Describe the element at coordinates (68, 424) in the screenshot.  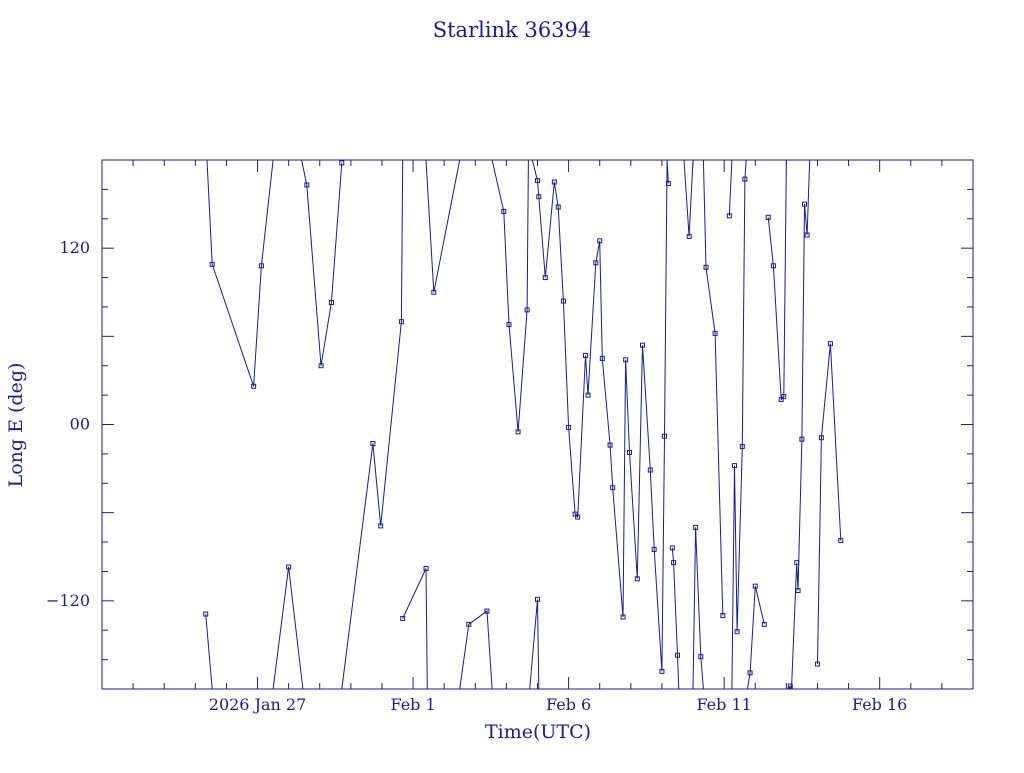
I see `y-axis-tick-labels: 120 00 −120` at that location.